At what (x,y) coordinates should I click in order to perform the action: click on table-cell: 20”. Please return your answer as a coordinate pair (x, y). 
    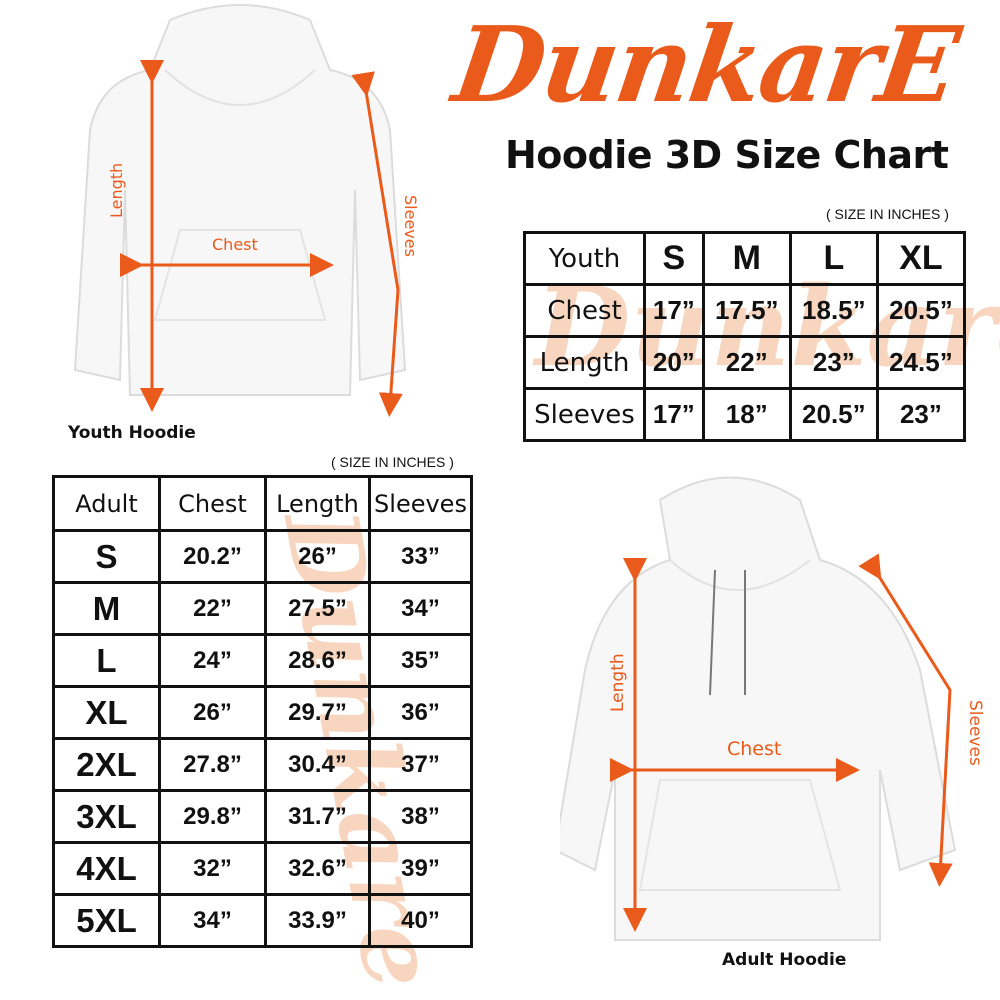
    Looking at the image, I should click on (674, 362).